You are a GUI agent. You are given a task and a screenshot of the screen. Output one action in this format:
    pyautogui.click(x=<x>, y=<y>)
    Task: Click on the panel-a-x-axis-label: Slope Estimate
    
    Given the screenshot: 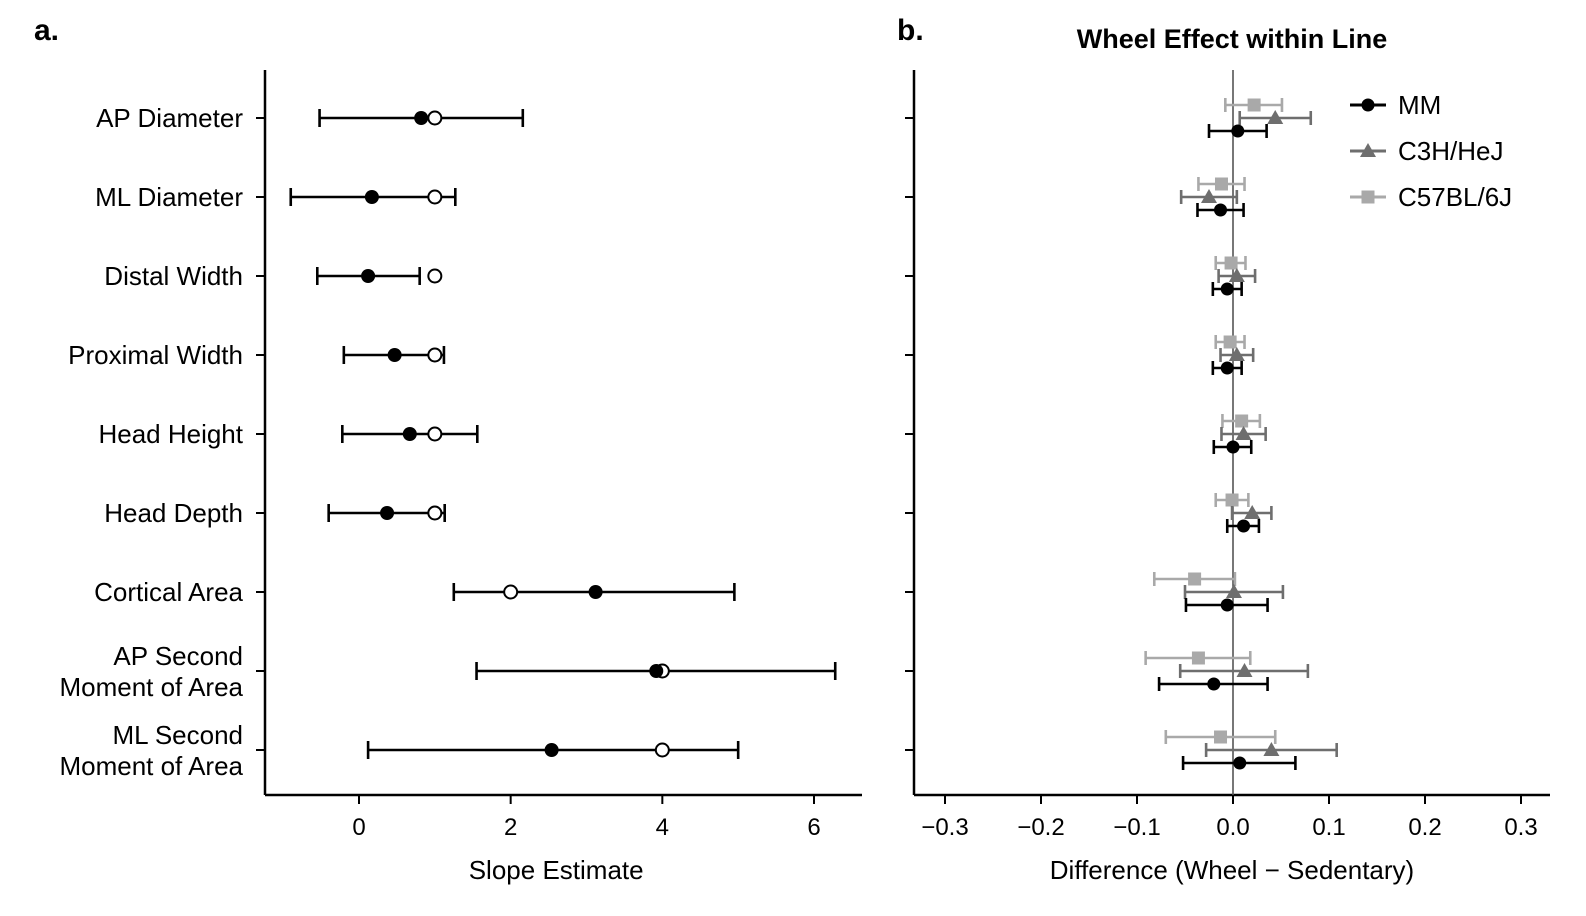 What is the action you would take?
    pyautogui.click(x=556, y=870)
    